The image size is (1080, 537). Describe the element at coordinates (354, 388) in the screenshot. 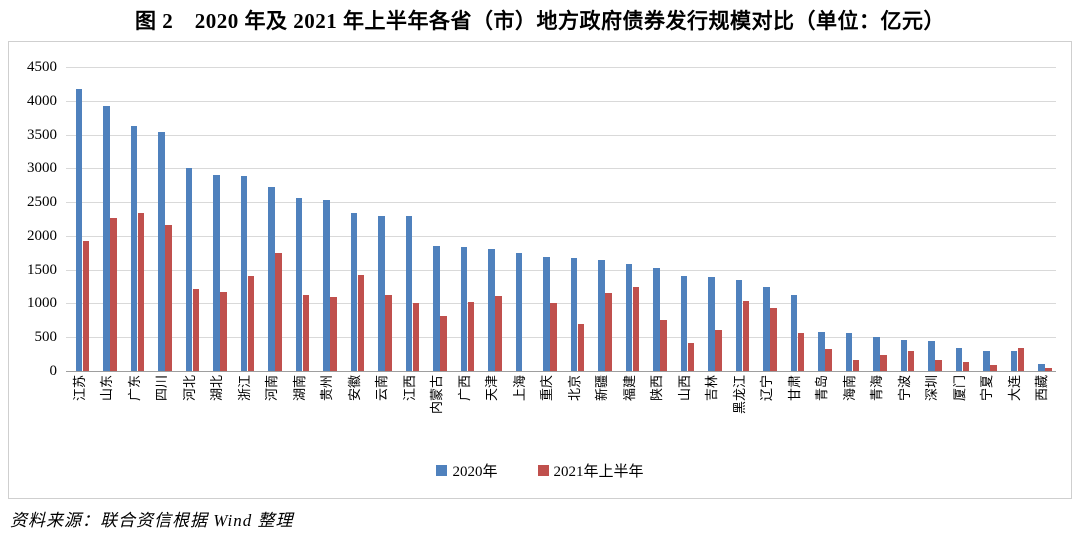

I see `x-tick-label: 安徽` at that location.